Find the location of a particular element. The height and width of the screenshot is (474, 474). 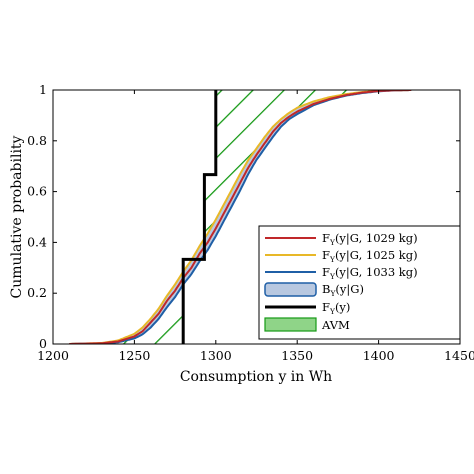

y-tick-label: 1 is located at coordinates (43, 89).